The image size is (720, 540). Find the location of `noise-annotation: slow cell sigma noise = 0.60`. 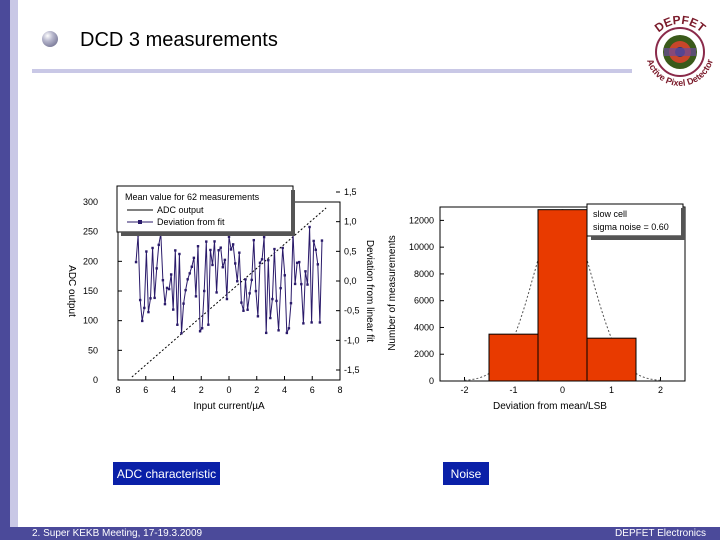

noise-annotation: slow cell sigma noise = 0.60 is located at coordinates (635, 221).